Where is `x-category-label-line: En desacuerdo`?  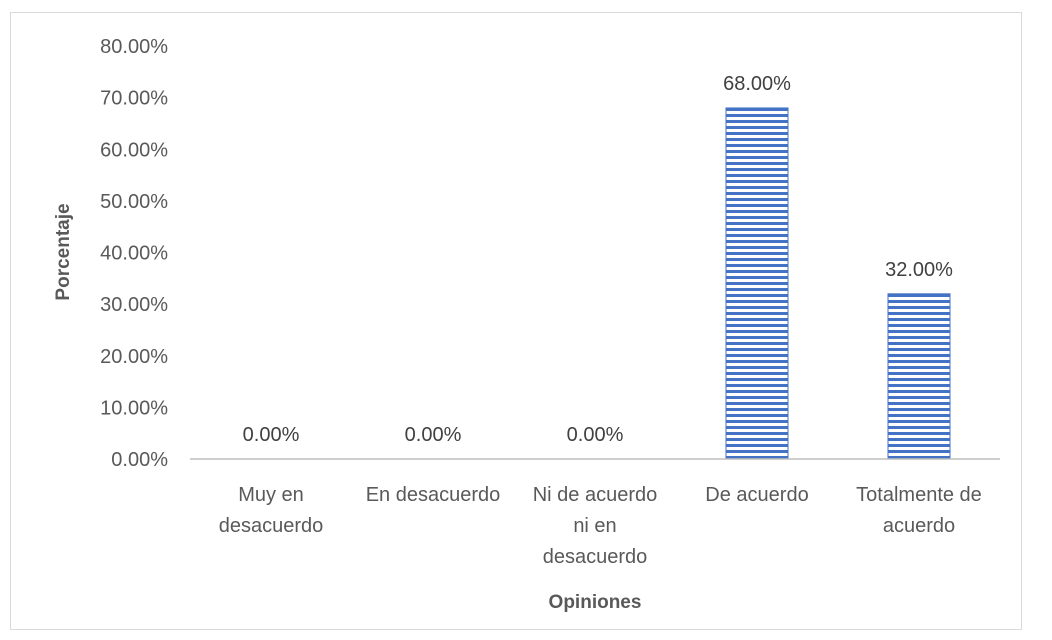 x-category-label-line: En desacuerdo is located at coordinates (433, 495).